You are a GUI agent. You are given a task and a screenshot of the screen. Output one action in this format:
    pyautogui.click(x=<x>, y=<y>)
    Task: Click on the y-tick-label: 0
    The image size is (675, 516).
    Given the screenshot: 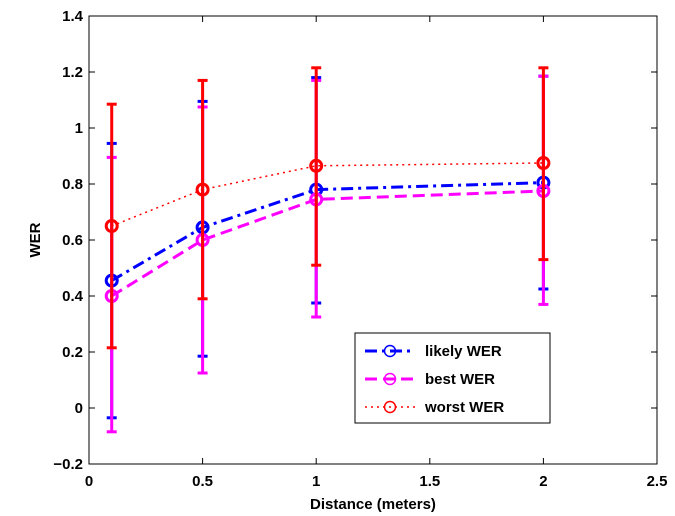 What is the action you would take?
    pyautogui.click(x=79, y=408)
    